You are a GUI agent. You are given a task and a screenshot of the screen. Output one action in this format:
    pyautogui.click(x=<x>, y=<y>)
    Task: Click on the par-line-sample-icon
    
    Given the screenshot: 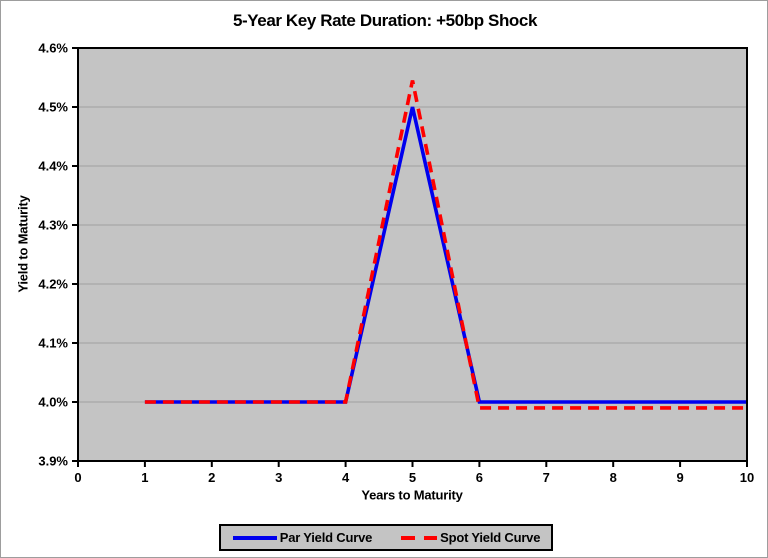 What is the action you would take?
    pyautogui.click(x=254, y=537)
    